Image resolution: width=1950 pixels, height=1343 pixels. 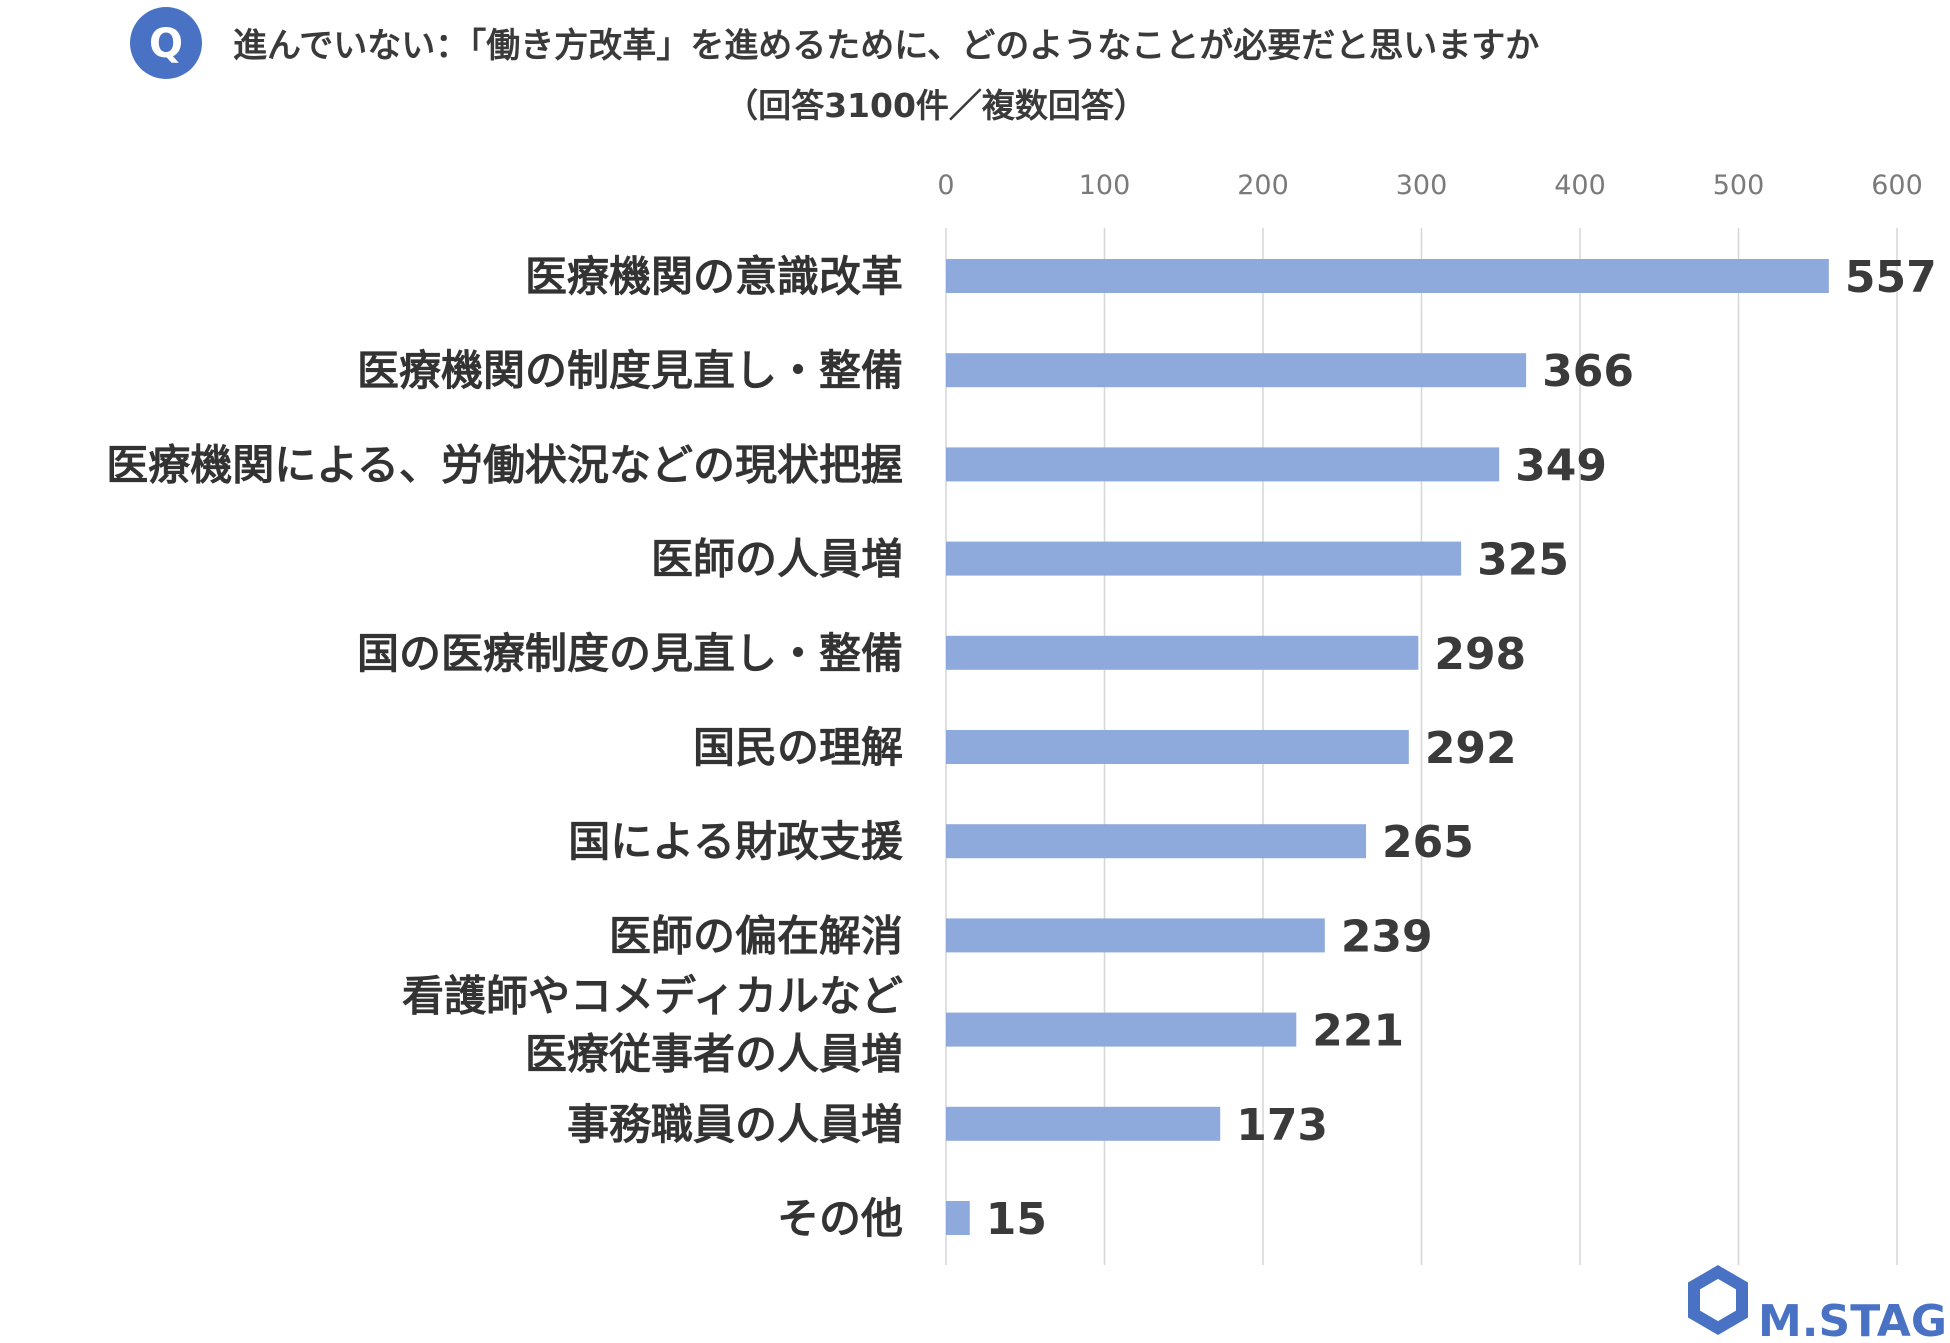 What do you see at coordinates (504, 464) in the screenshot?
I see `category-label: 医療機関による、労働状況などの現状把握` at bounding box center [504, 464].